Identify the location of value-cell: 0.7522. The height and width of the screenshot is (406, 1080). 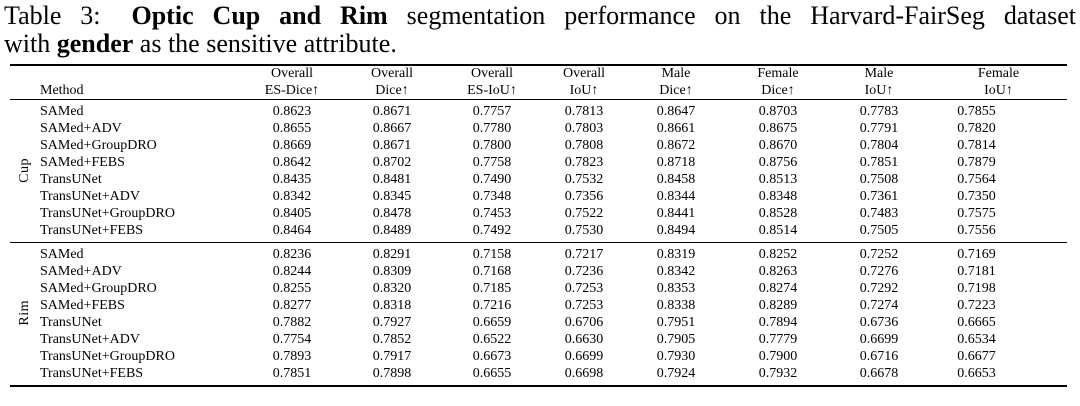
(584, 213).